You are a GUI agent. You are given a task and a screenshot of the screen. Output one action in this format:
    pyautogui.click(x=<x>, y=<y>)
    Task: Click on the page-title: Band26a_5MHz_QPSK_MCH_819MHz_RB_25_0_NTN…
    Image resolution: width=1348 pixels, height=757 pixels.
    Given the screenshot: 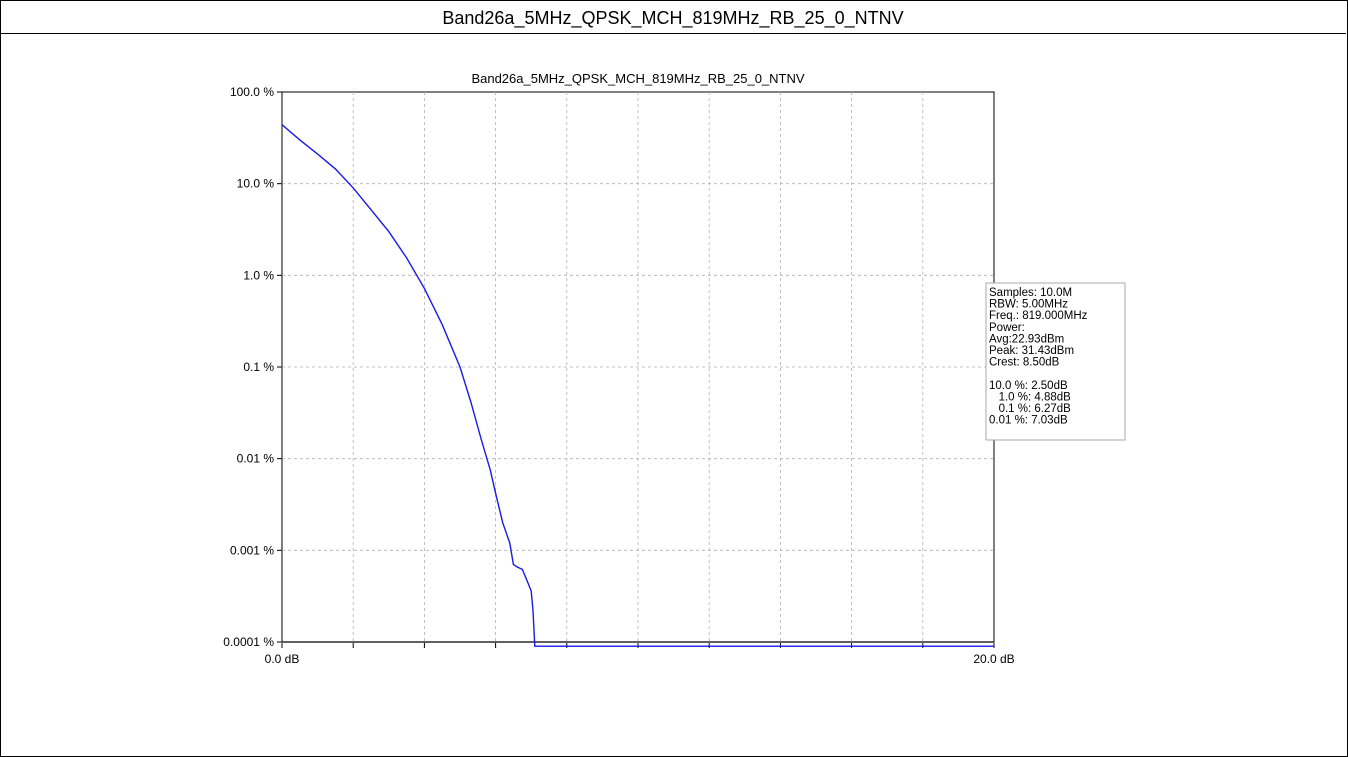 What is the action you would take?
    pyautogui.click(x=673, y=18)
    